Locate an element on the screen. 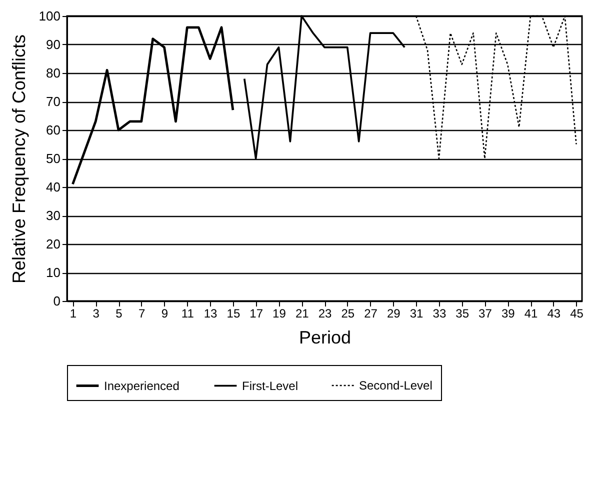  x-tick-label: 15 is located at coordinates (233, 313).